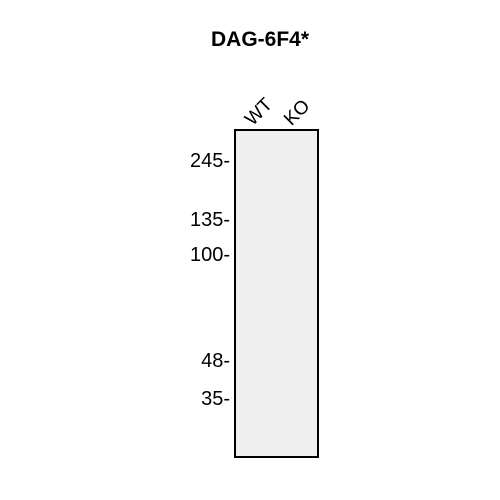 The height and width of the screenshot is (500, 500). What do you see at coordinates (209, 161) in the screenshot?
I see `marker-245: 245-` at bounding box center [209, 161].